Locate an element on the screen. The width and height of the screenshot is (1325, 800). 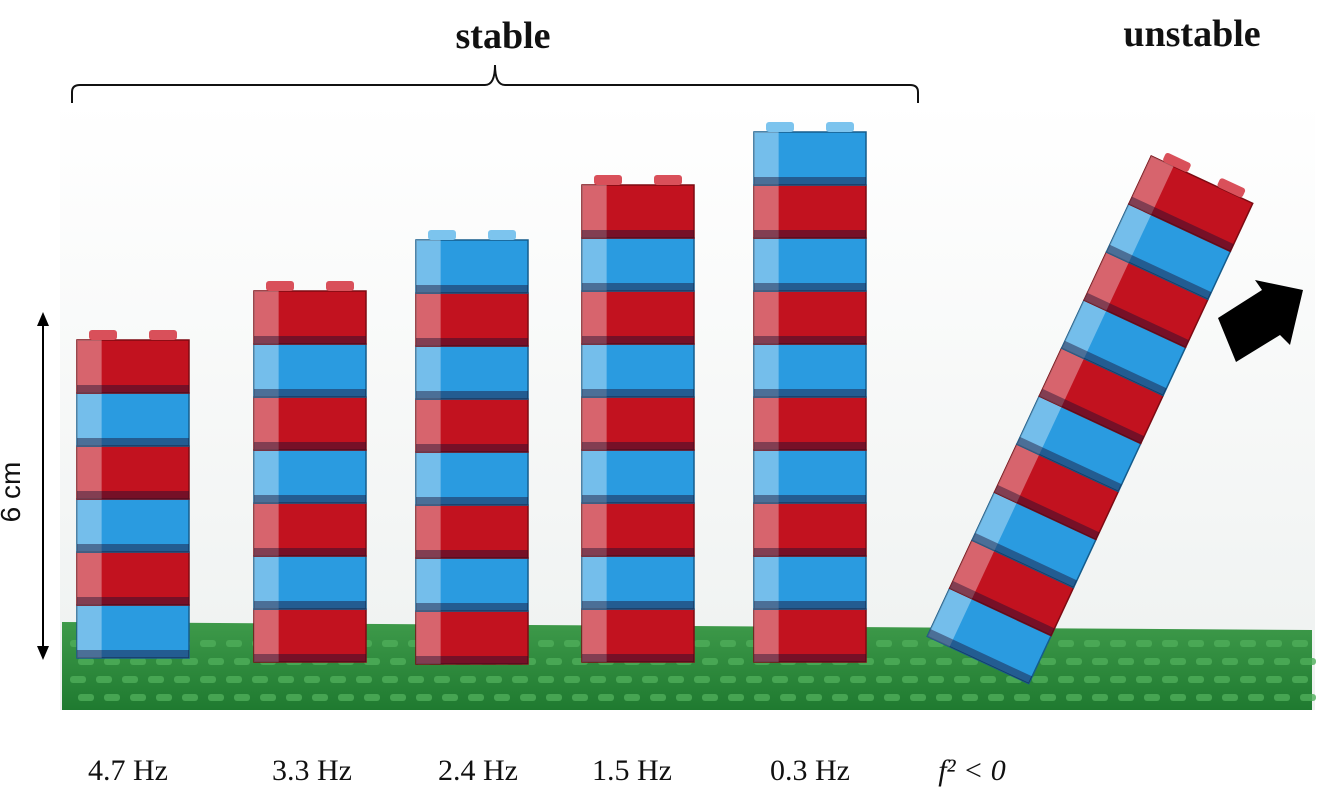
frequency-label: 1.5 Hz is located at coordinates (632, 770).